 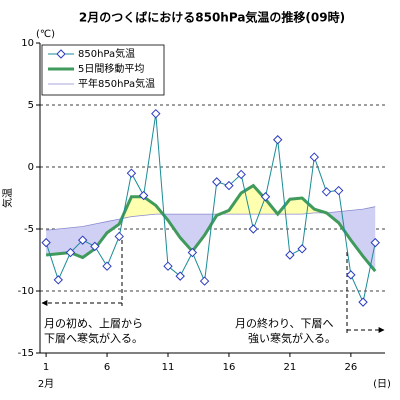 I want to click on annotation: 月の初め、上層から, so click(x=93, y=323).